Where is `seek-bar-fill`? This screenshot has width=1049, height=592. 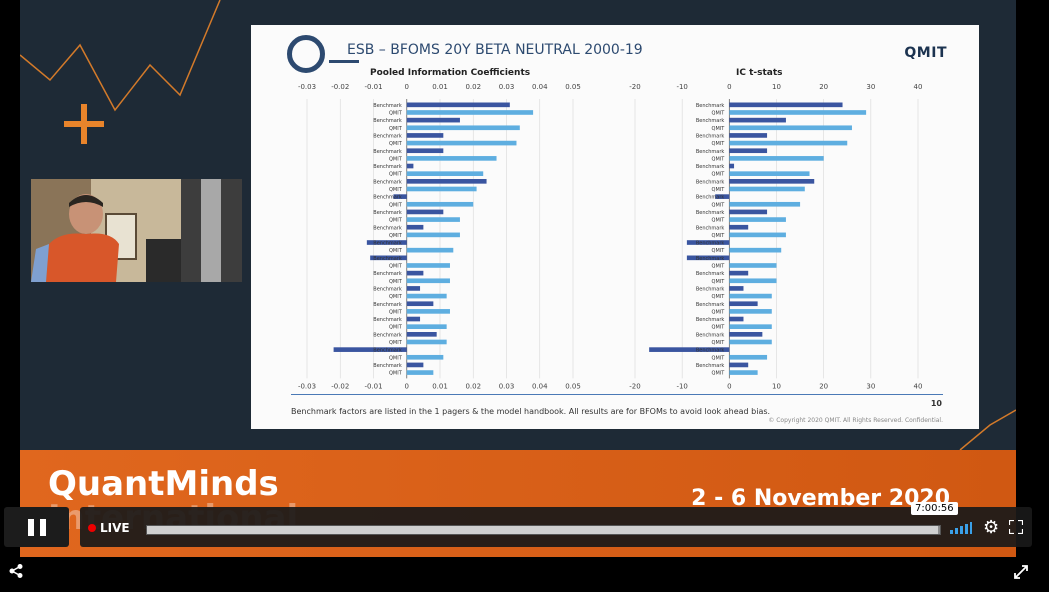 seek-bar-fill is located at coordinates (543, 530).